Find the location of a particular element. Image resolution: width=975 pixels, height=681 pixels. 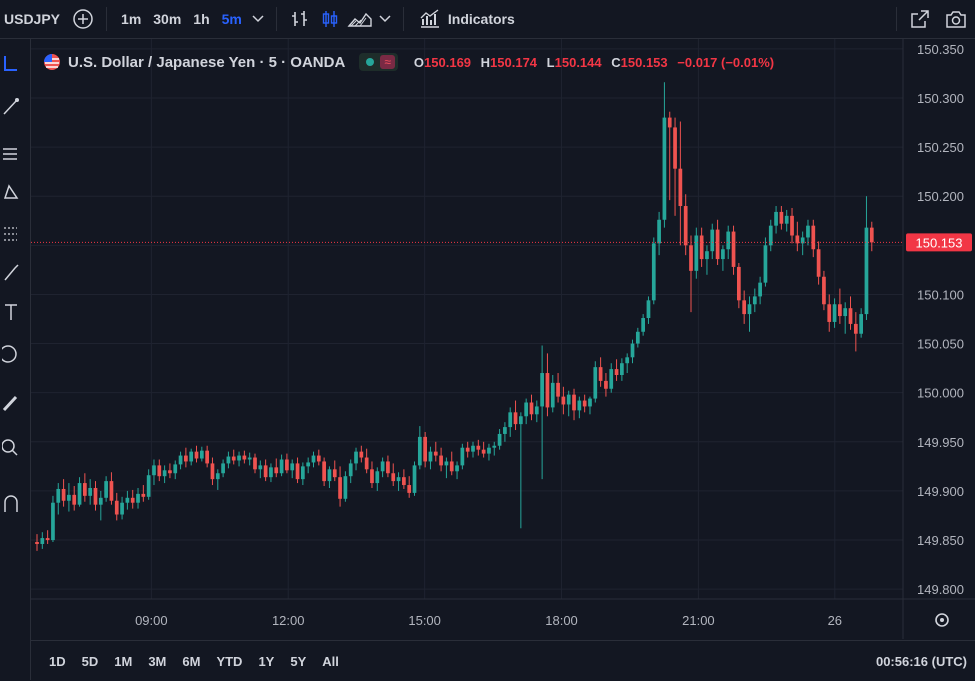

y-tick-label: 149.850 is located at coordinates (940, 540).